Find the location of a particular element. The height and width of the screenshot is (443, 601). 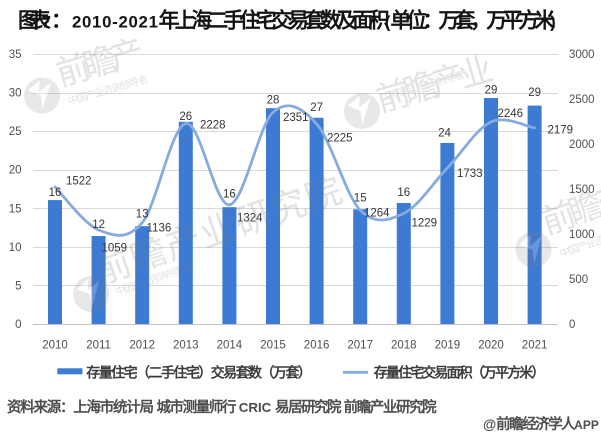

svg-text: 2018 is located at coordinates (404, 345).